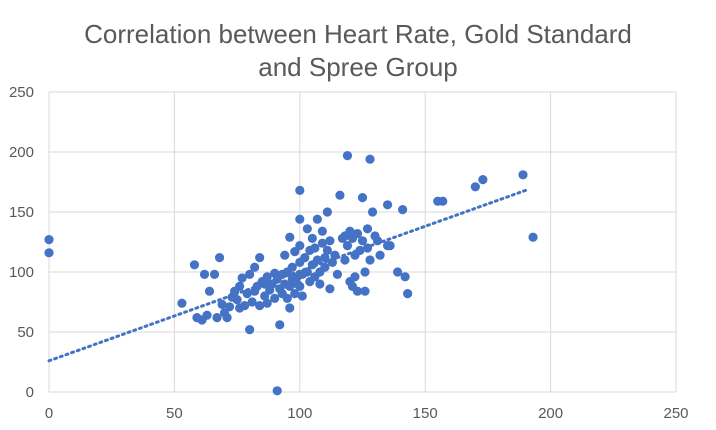 Image resolution: width=716 pixels, height=430 pixels. Describe the element at coordinates (21, 152) in the screenshot. I see `y-tick-label: 200` at that location.